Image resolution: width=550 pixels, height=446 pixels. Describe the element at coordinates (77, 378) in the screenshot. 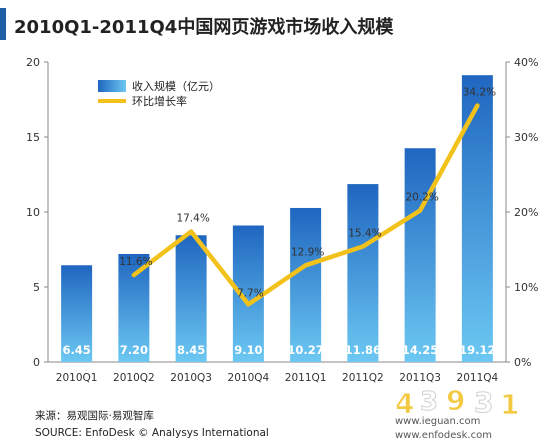

I see `x-tick-label: 2010Q1` at that location.